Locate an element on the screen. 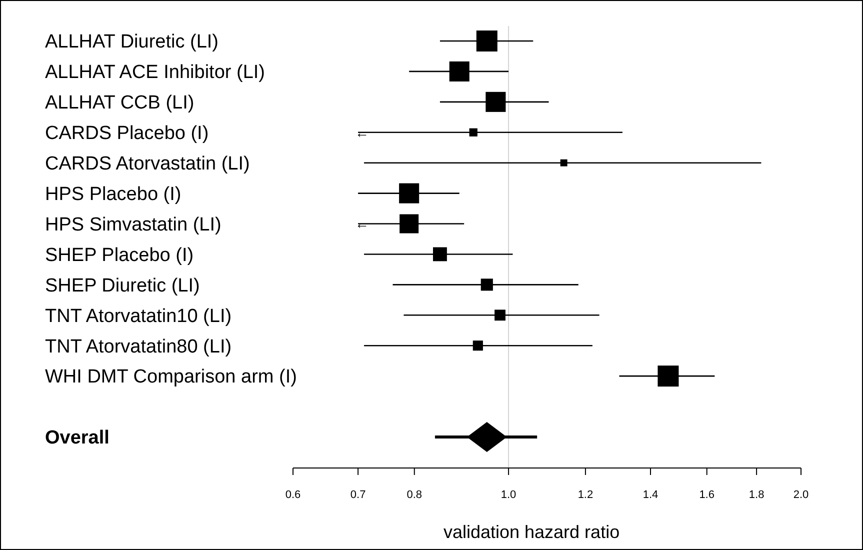  x-tick-label: 1.0 is located at coordinates (508, 494).